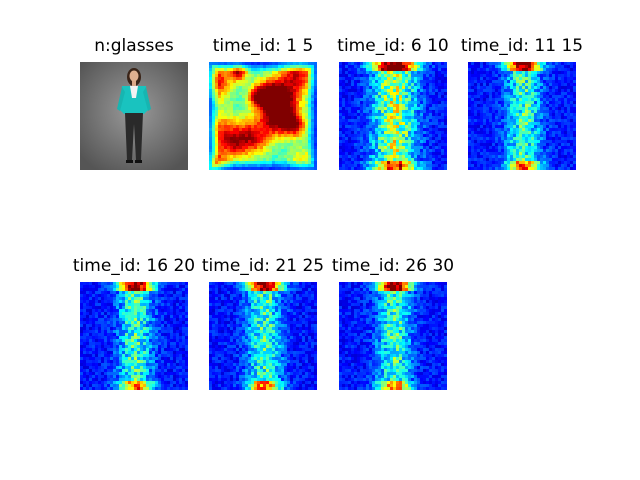 The width and height of the screenshot is (640, 480). I want to click on heatmap-time-21-25-canvas, so click(263, 336).